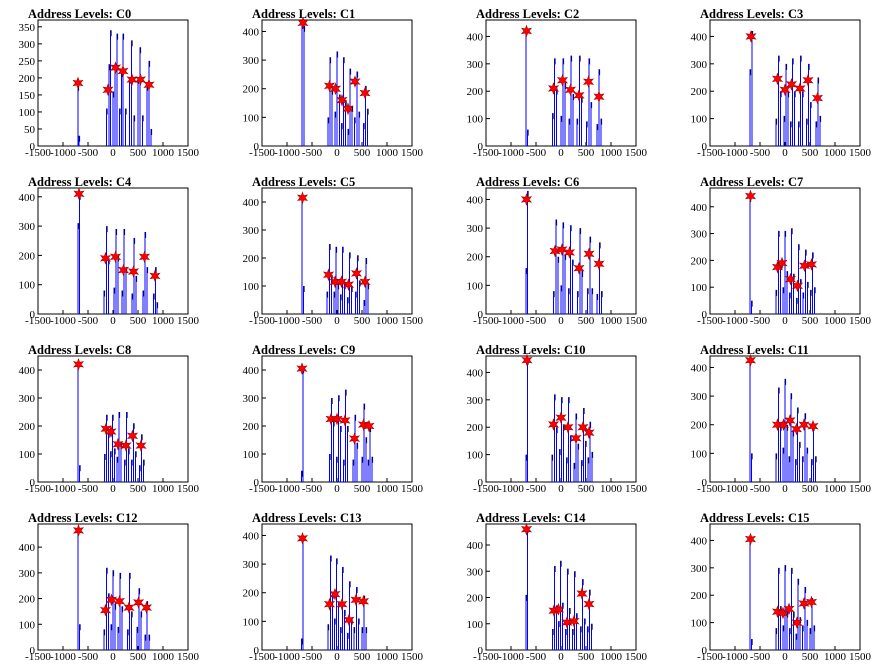  What do you see at coordinates (303, 182) in the screenshot?
I see `chart-title: Address Levels: C5` at bounding box center [303, 182].